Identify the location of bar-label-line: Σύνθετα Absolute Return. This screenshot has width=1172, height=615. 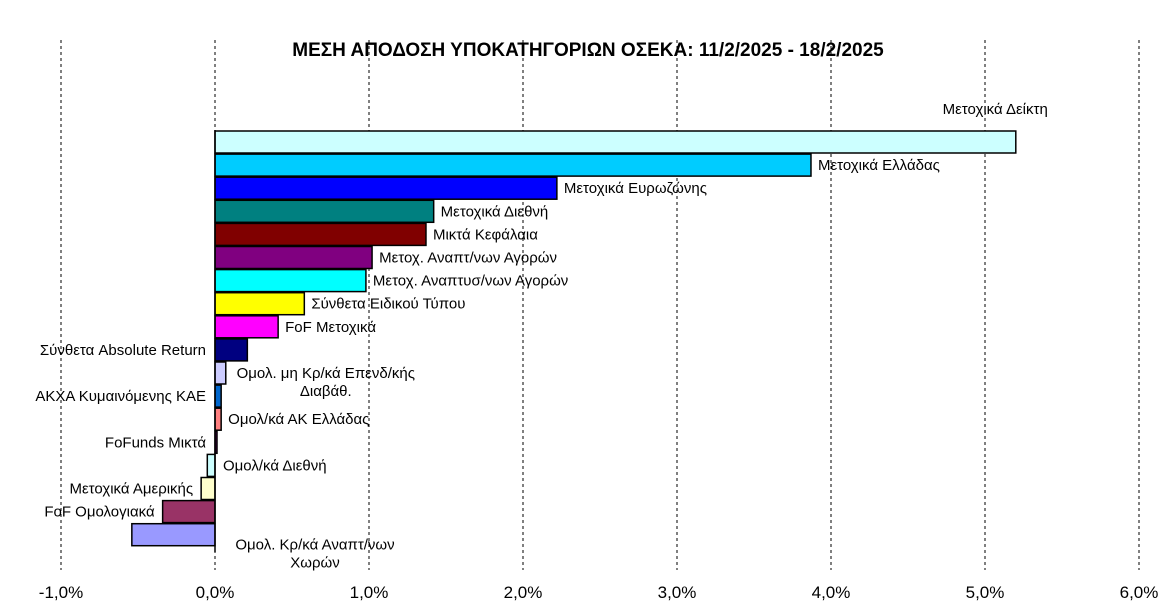
(123, 350).